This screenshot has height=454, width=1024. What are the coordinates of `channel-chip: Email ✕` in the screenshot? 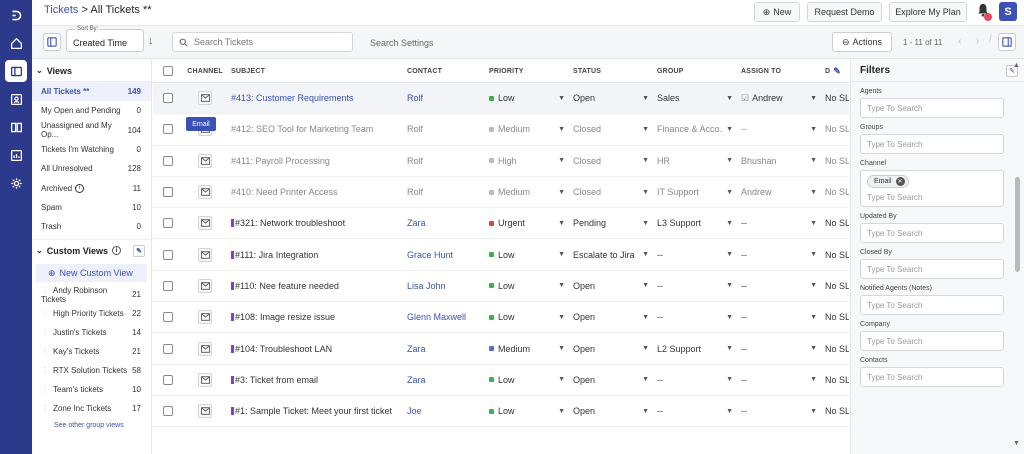 It's located at (888, 181).